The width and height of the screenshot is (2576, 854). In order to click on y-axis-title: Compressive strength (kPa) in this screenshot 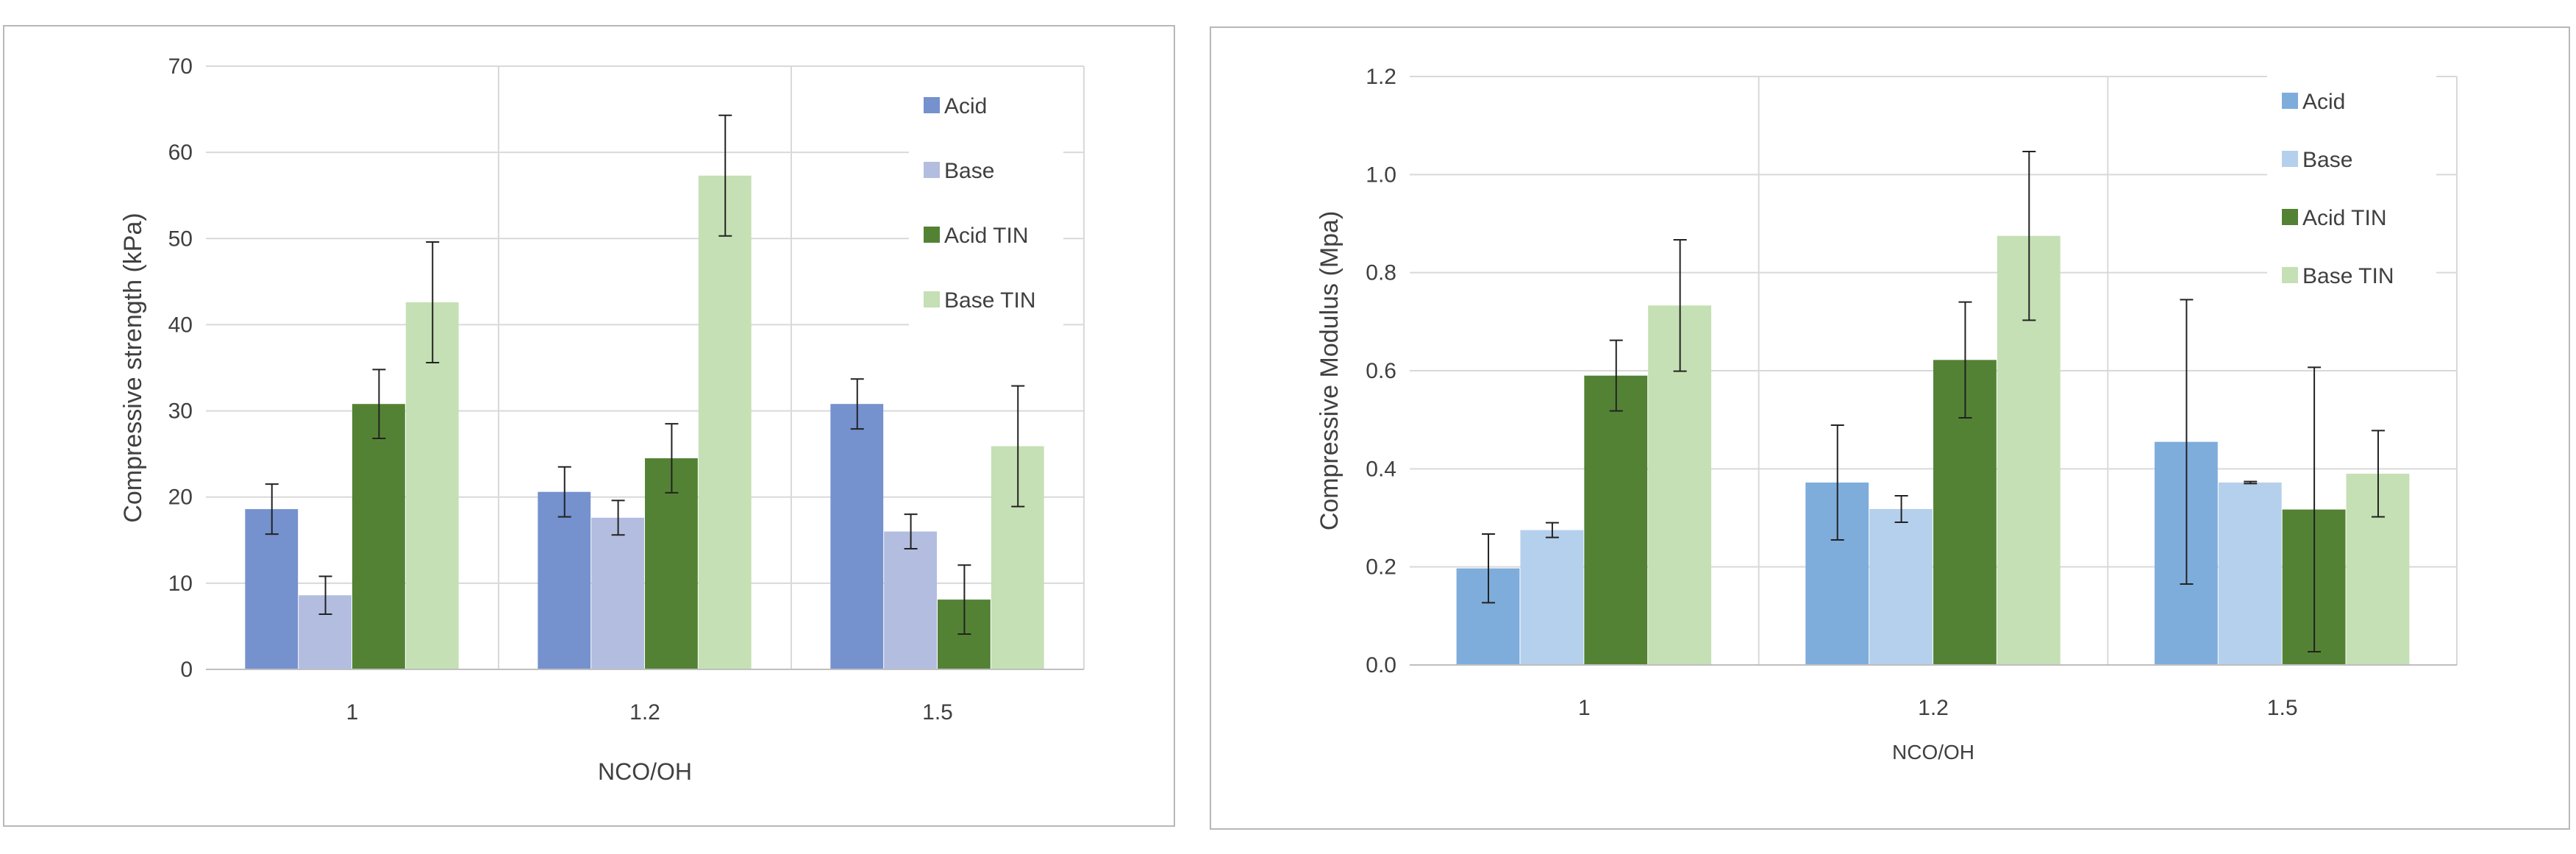, I will do `click(133, 367)`.